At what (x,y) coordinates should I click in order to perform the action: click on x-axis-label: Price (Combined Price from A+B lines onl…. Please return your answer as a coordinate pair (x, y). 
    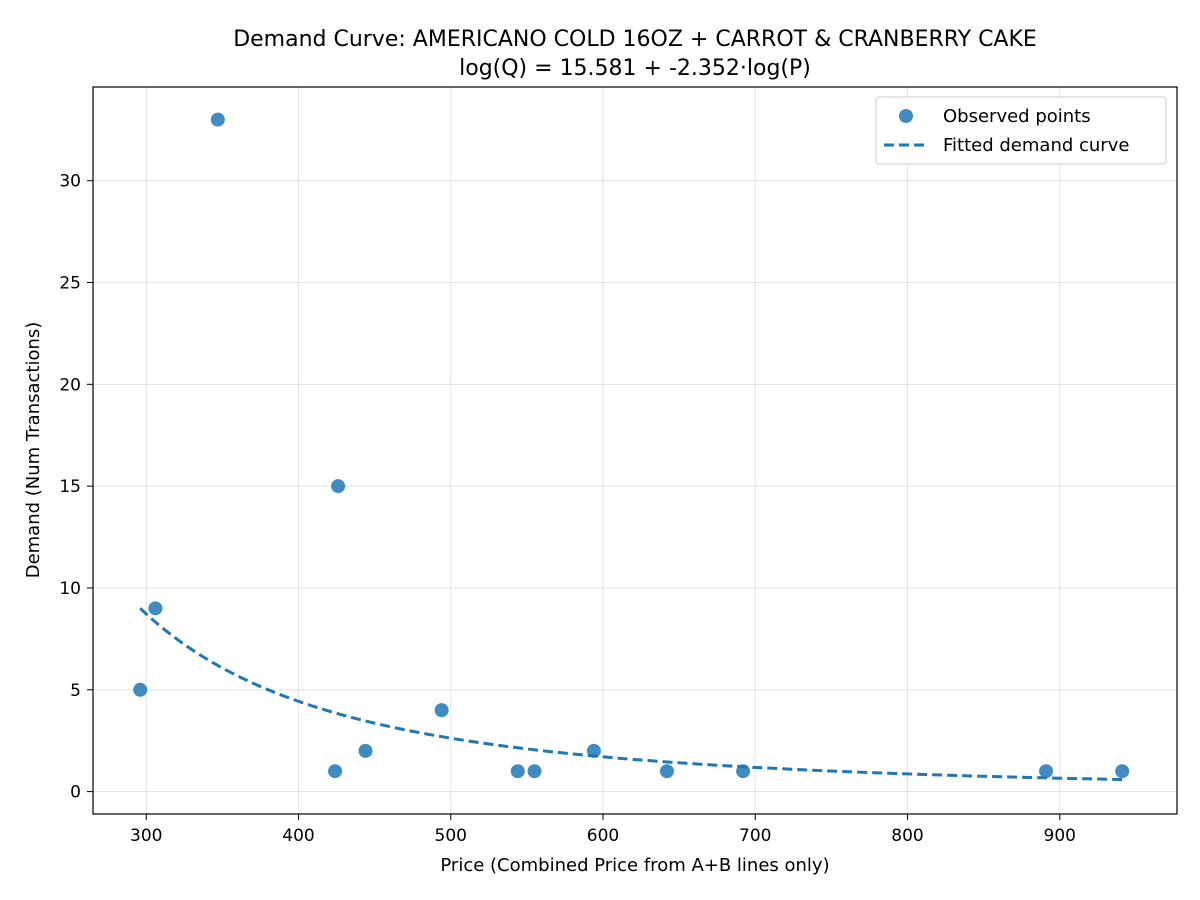
    Looking at the image, I should click on (634, 865).